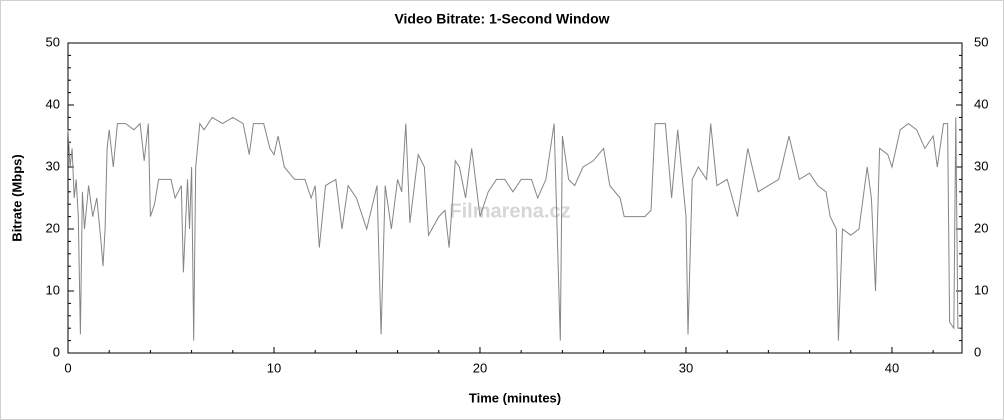 The image size is (1004, 420). What do you see at coordinates (67, 367) in the screenshot?
I see `x-tick-label: 0` at bounding box center [67, 367].